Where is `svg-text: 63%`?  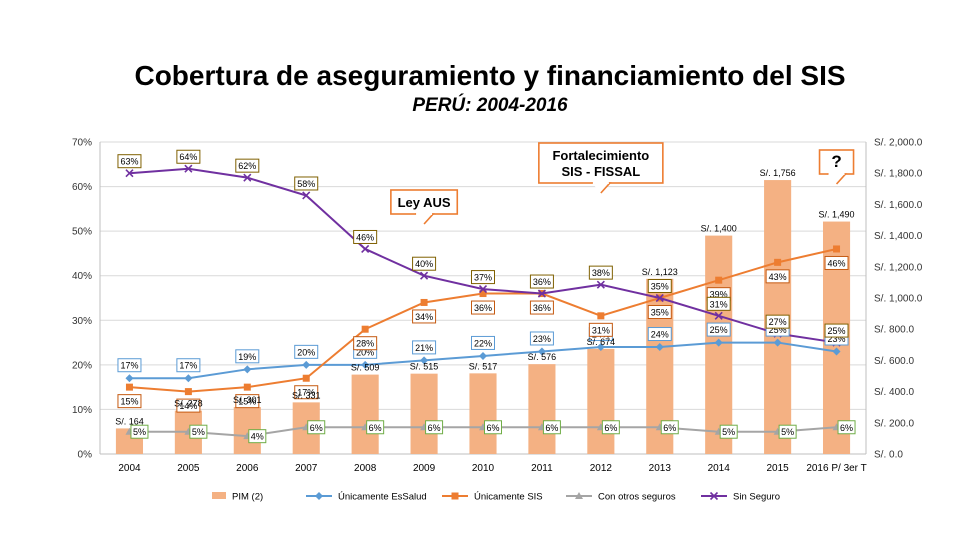 svg-text: 63% is located at coordinates (129, 162).